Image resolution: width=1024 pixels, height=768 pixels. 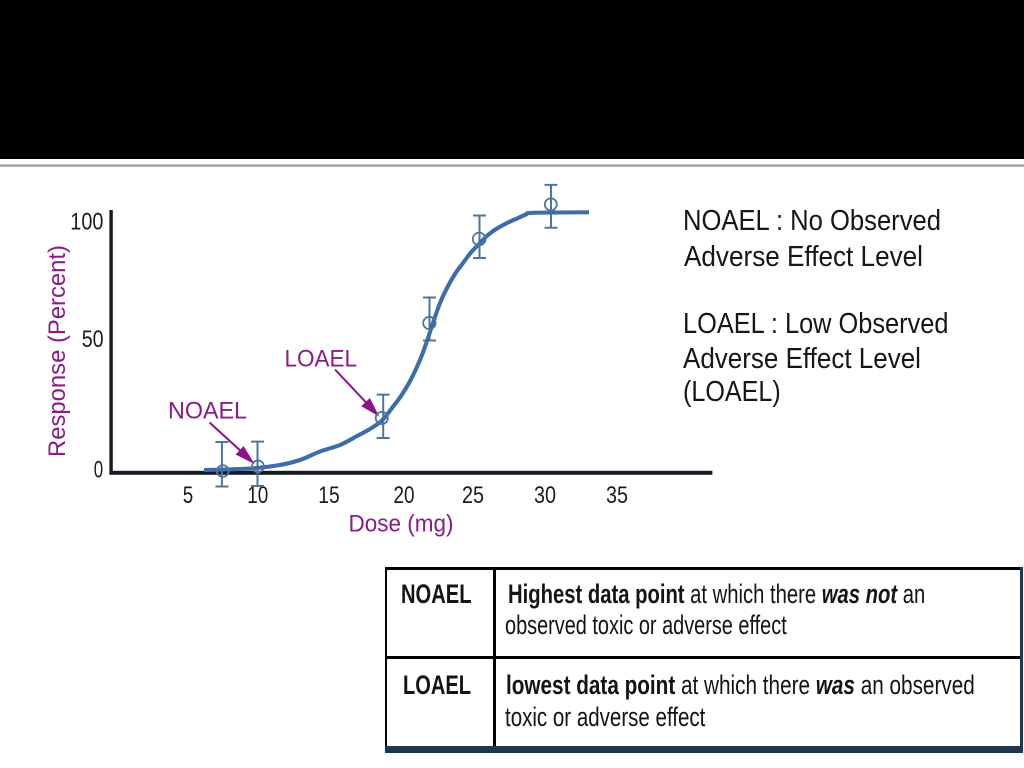 What do you see at coordinates (257, 495) in the screenshot?
I see `svg-text: 10` at bounding box center [257, 495].